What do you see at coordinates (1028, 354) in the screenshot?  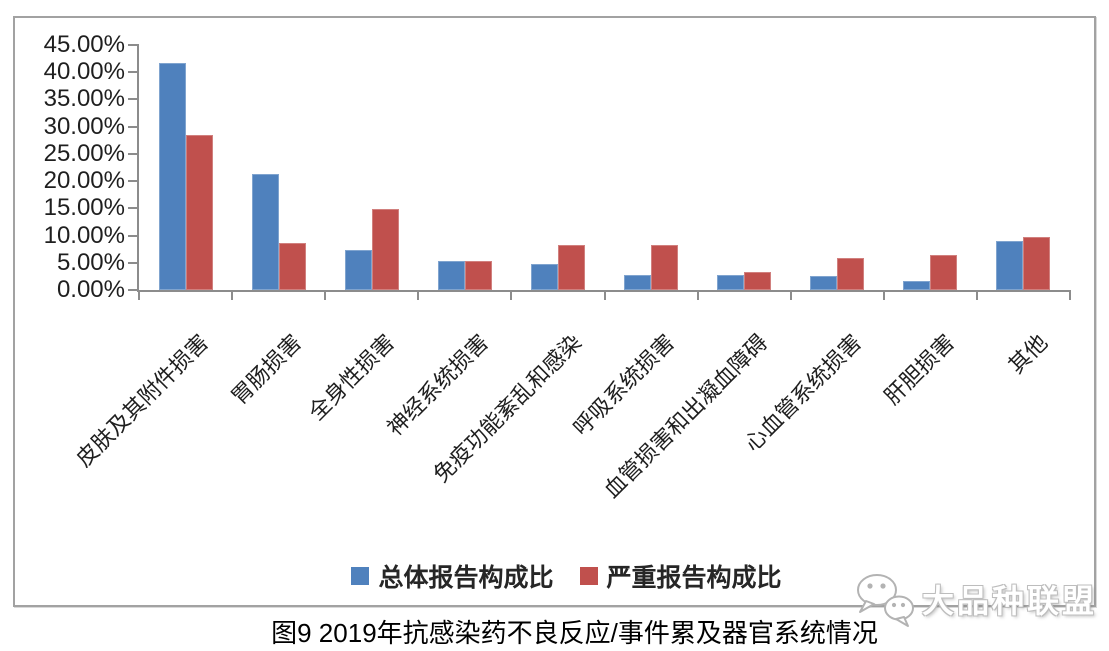 I see `x-axis-category-label: 其他` at bounding box center [1028, 354].